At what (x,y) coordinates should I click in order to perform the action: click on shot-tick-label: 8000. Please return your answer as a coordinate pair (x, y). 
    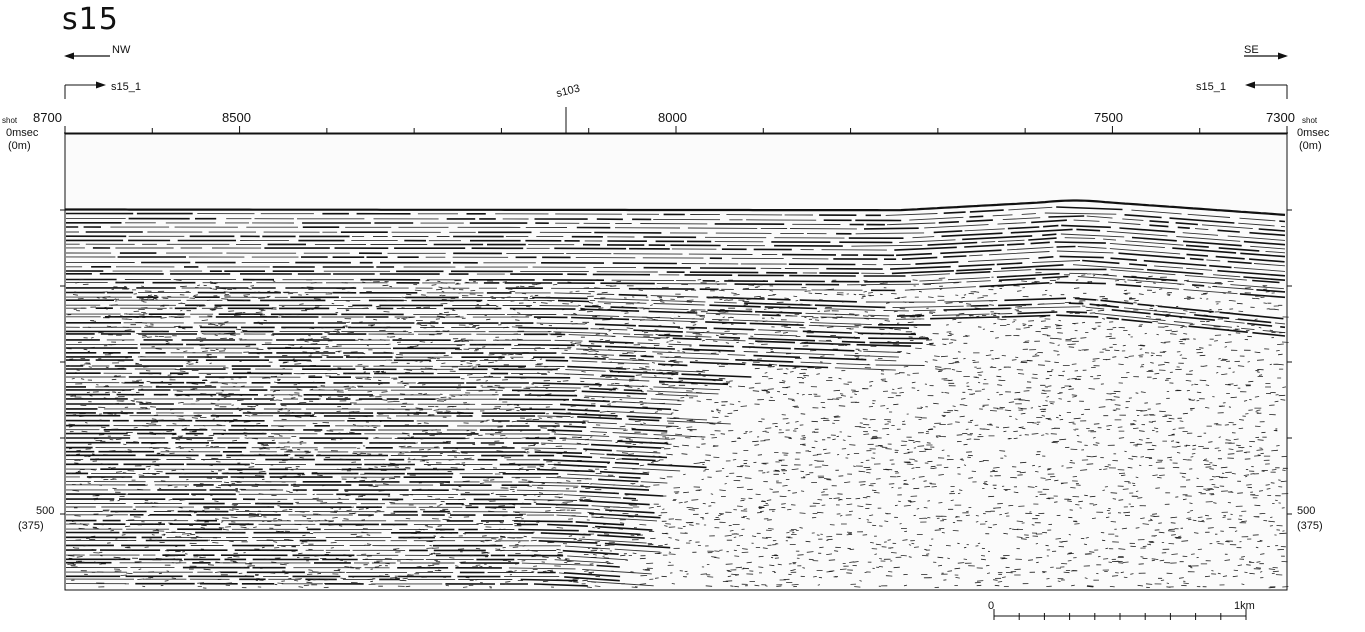
    Looking at the image, I should click on (672, 117).